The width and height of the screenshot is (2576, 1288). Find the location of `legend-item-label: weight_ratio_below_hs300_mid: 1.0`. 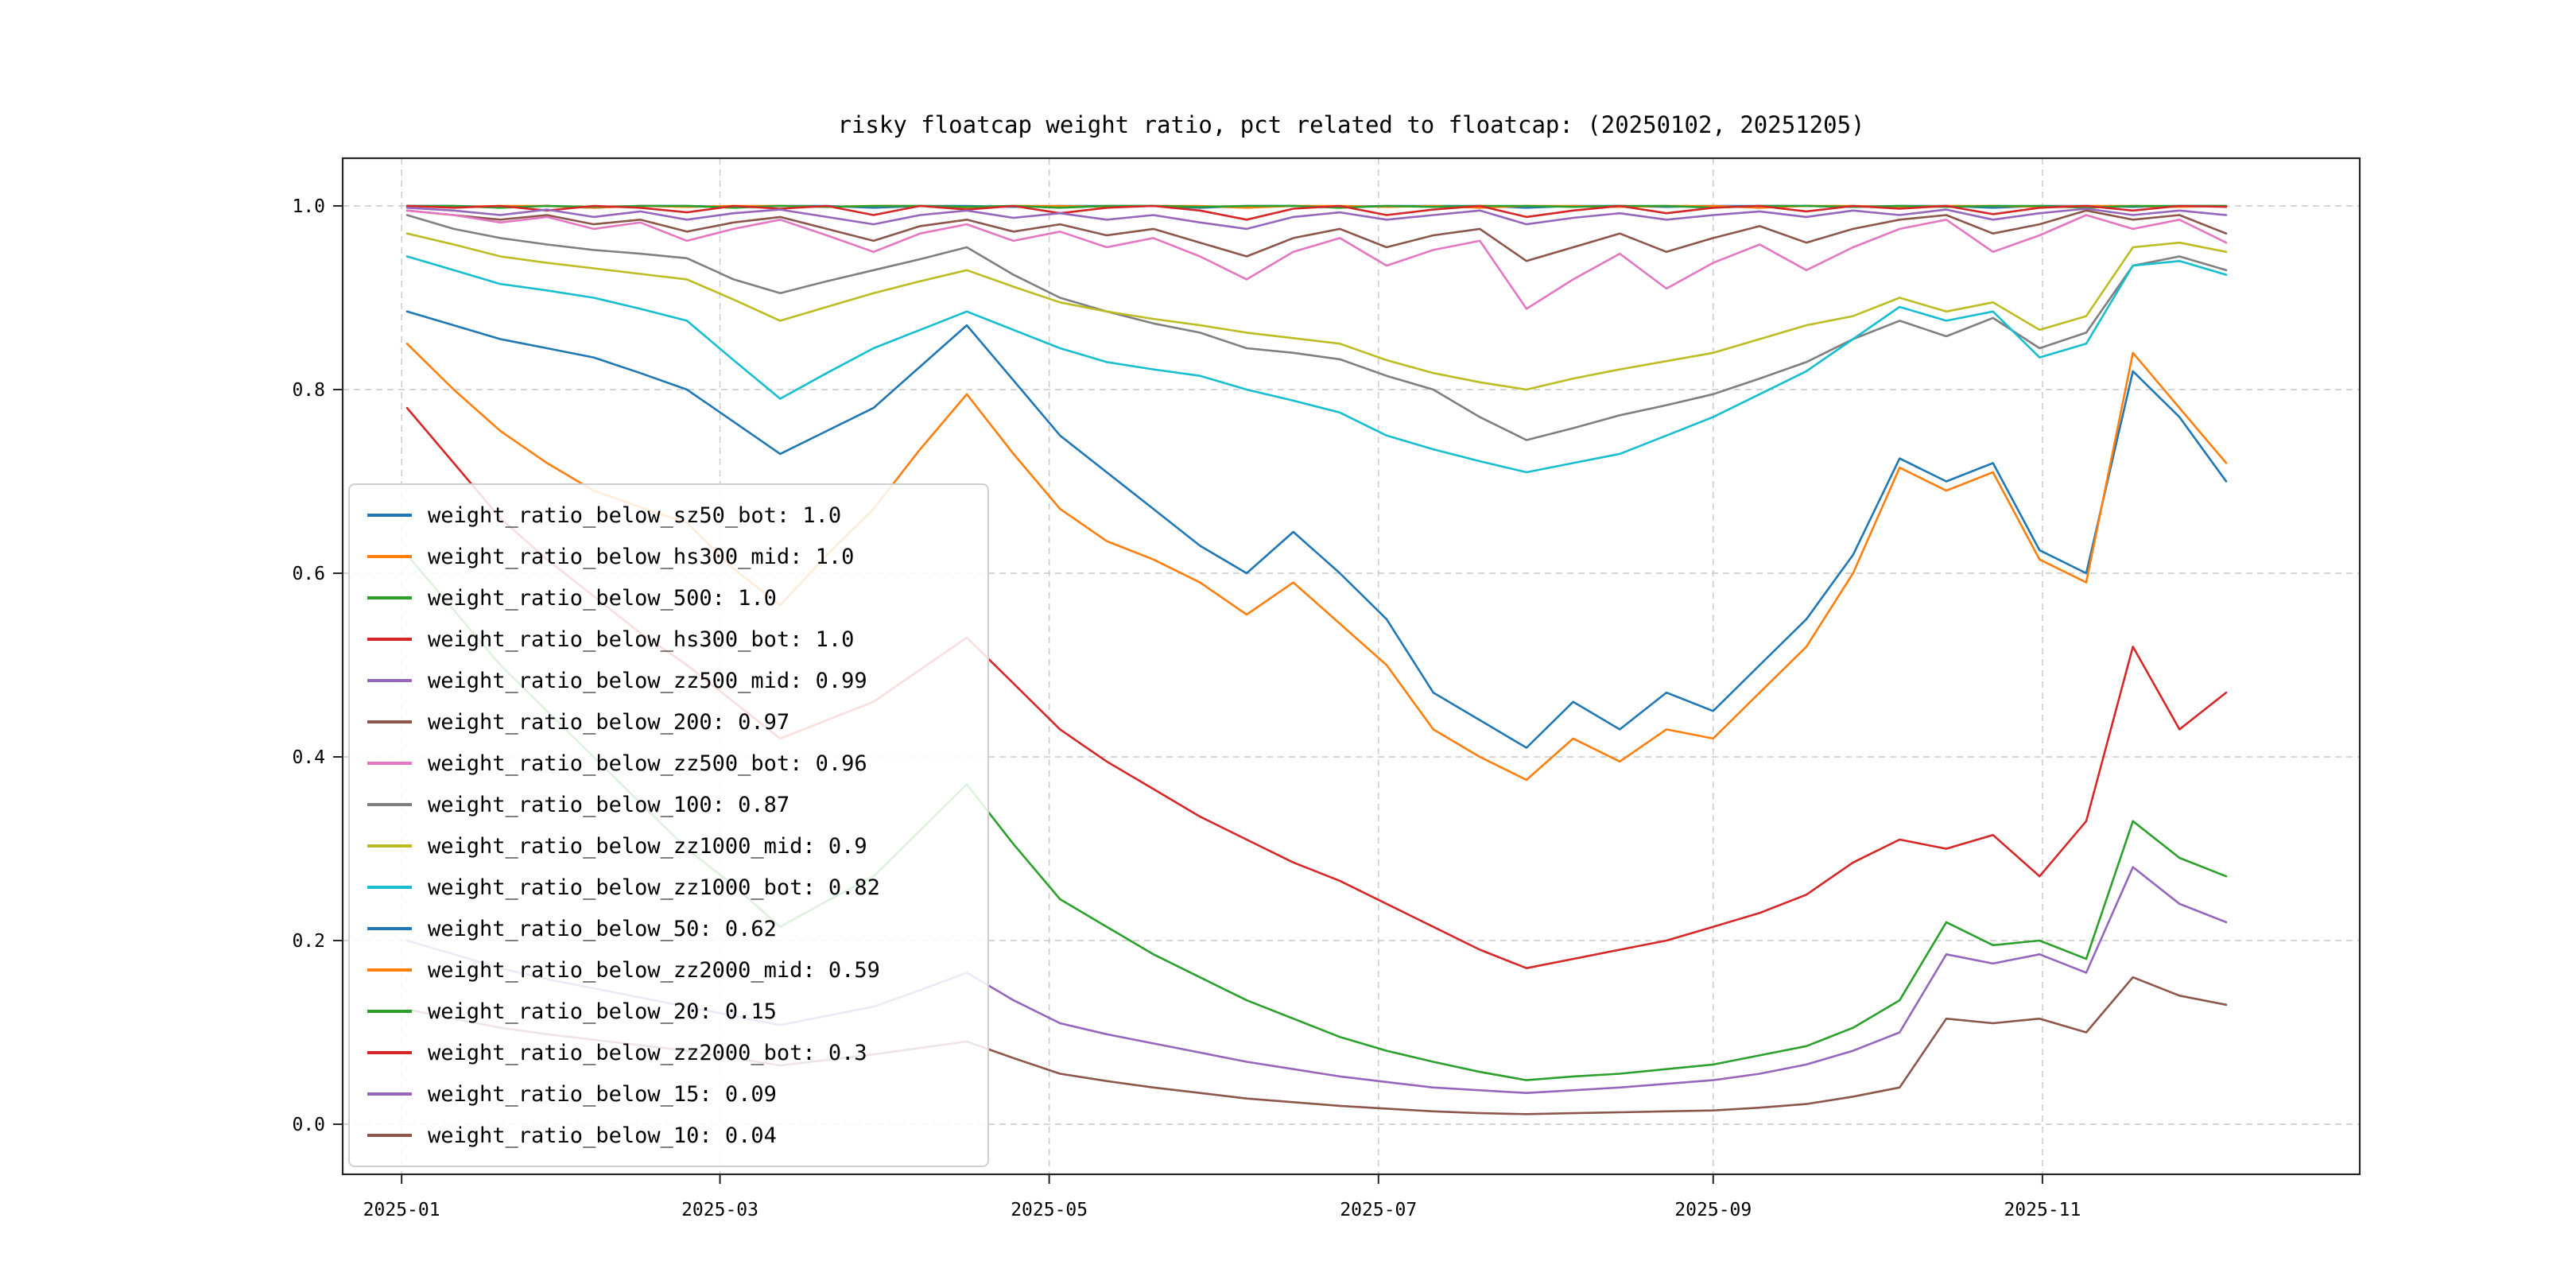

legend-item-label: weight_ratio_below_hs300_mid: 1.0 is located at coordinates (642, 557).